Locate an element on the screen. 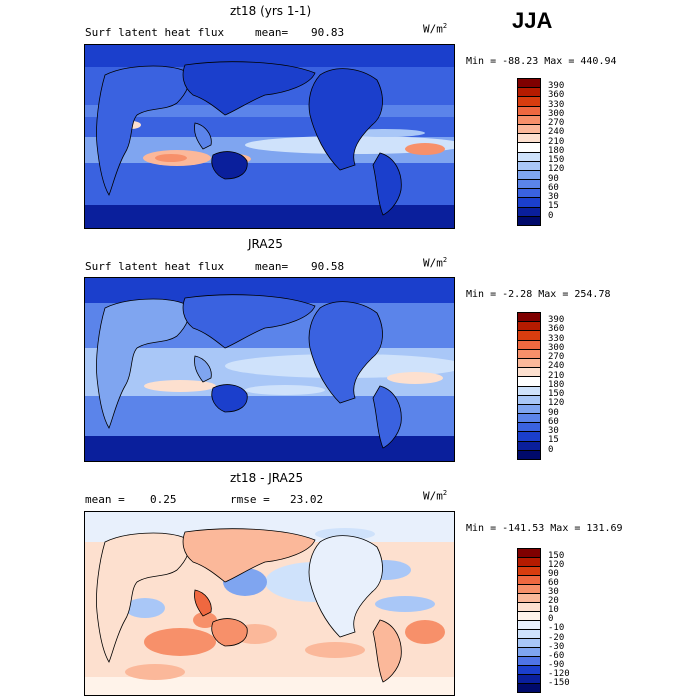  panel-2-mean-label: mean= is located at coordinates (272, 266).